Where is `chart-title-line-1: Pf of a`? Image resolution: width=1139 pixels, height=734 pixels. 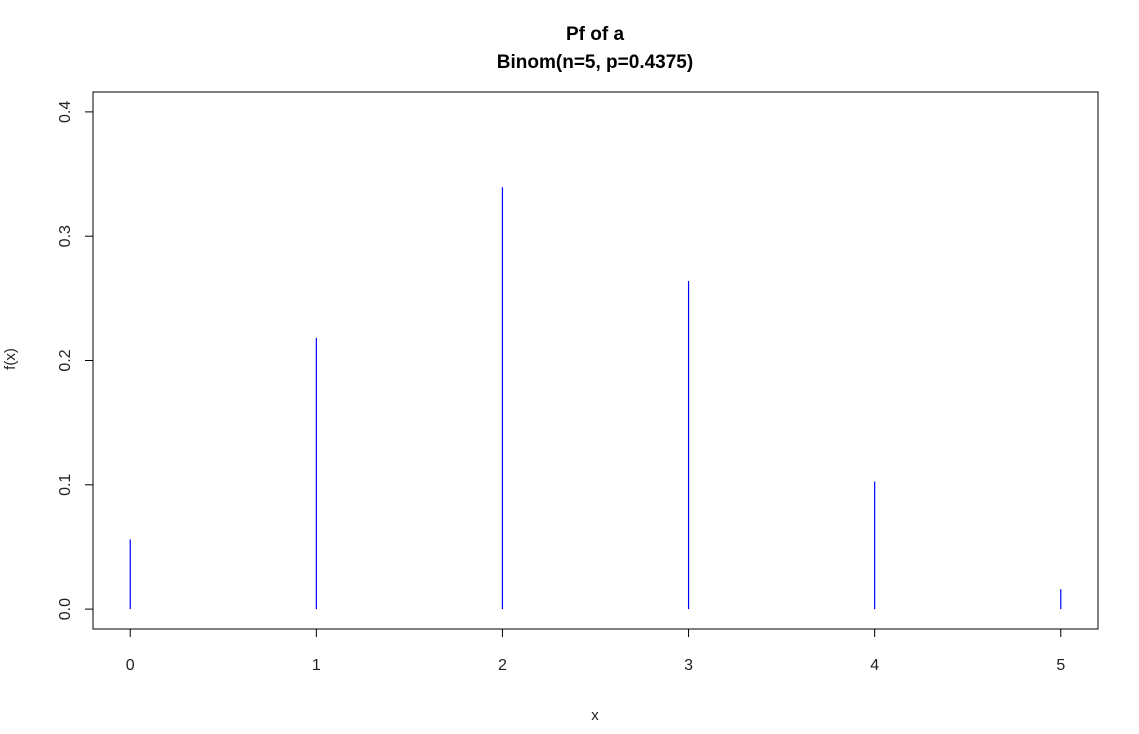
chart-title-line-1: Pf of a is located at coordinates (595, 34).